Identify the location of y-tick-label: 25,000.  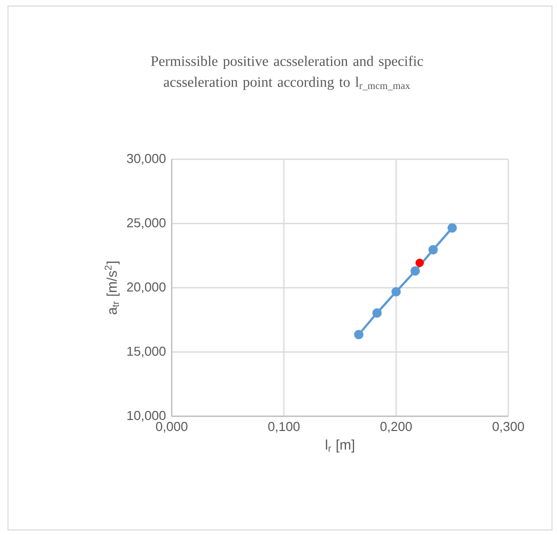
(146, 223).